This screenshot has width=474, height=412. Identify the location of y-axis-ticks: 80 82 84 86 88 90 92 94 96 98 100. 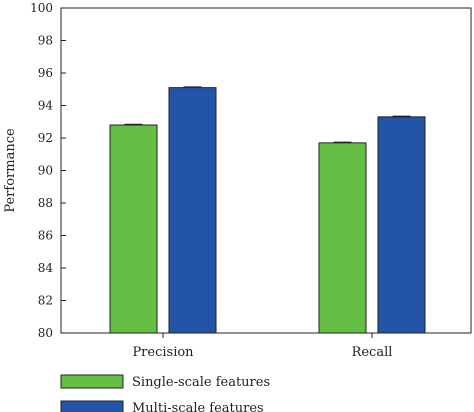
(48, 170).